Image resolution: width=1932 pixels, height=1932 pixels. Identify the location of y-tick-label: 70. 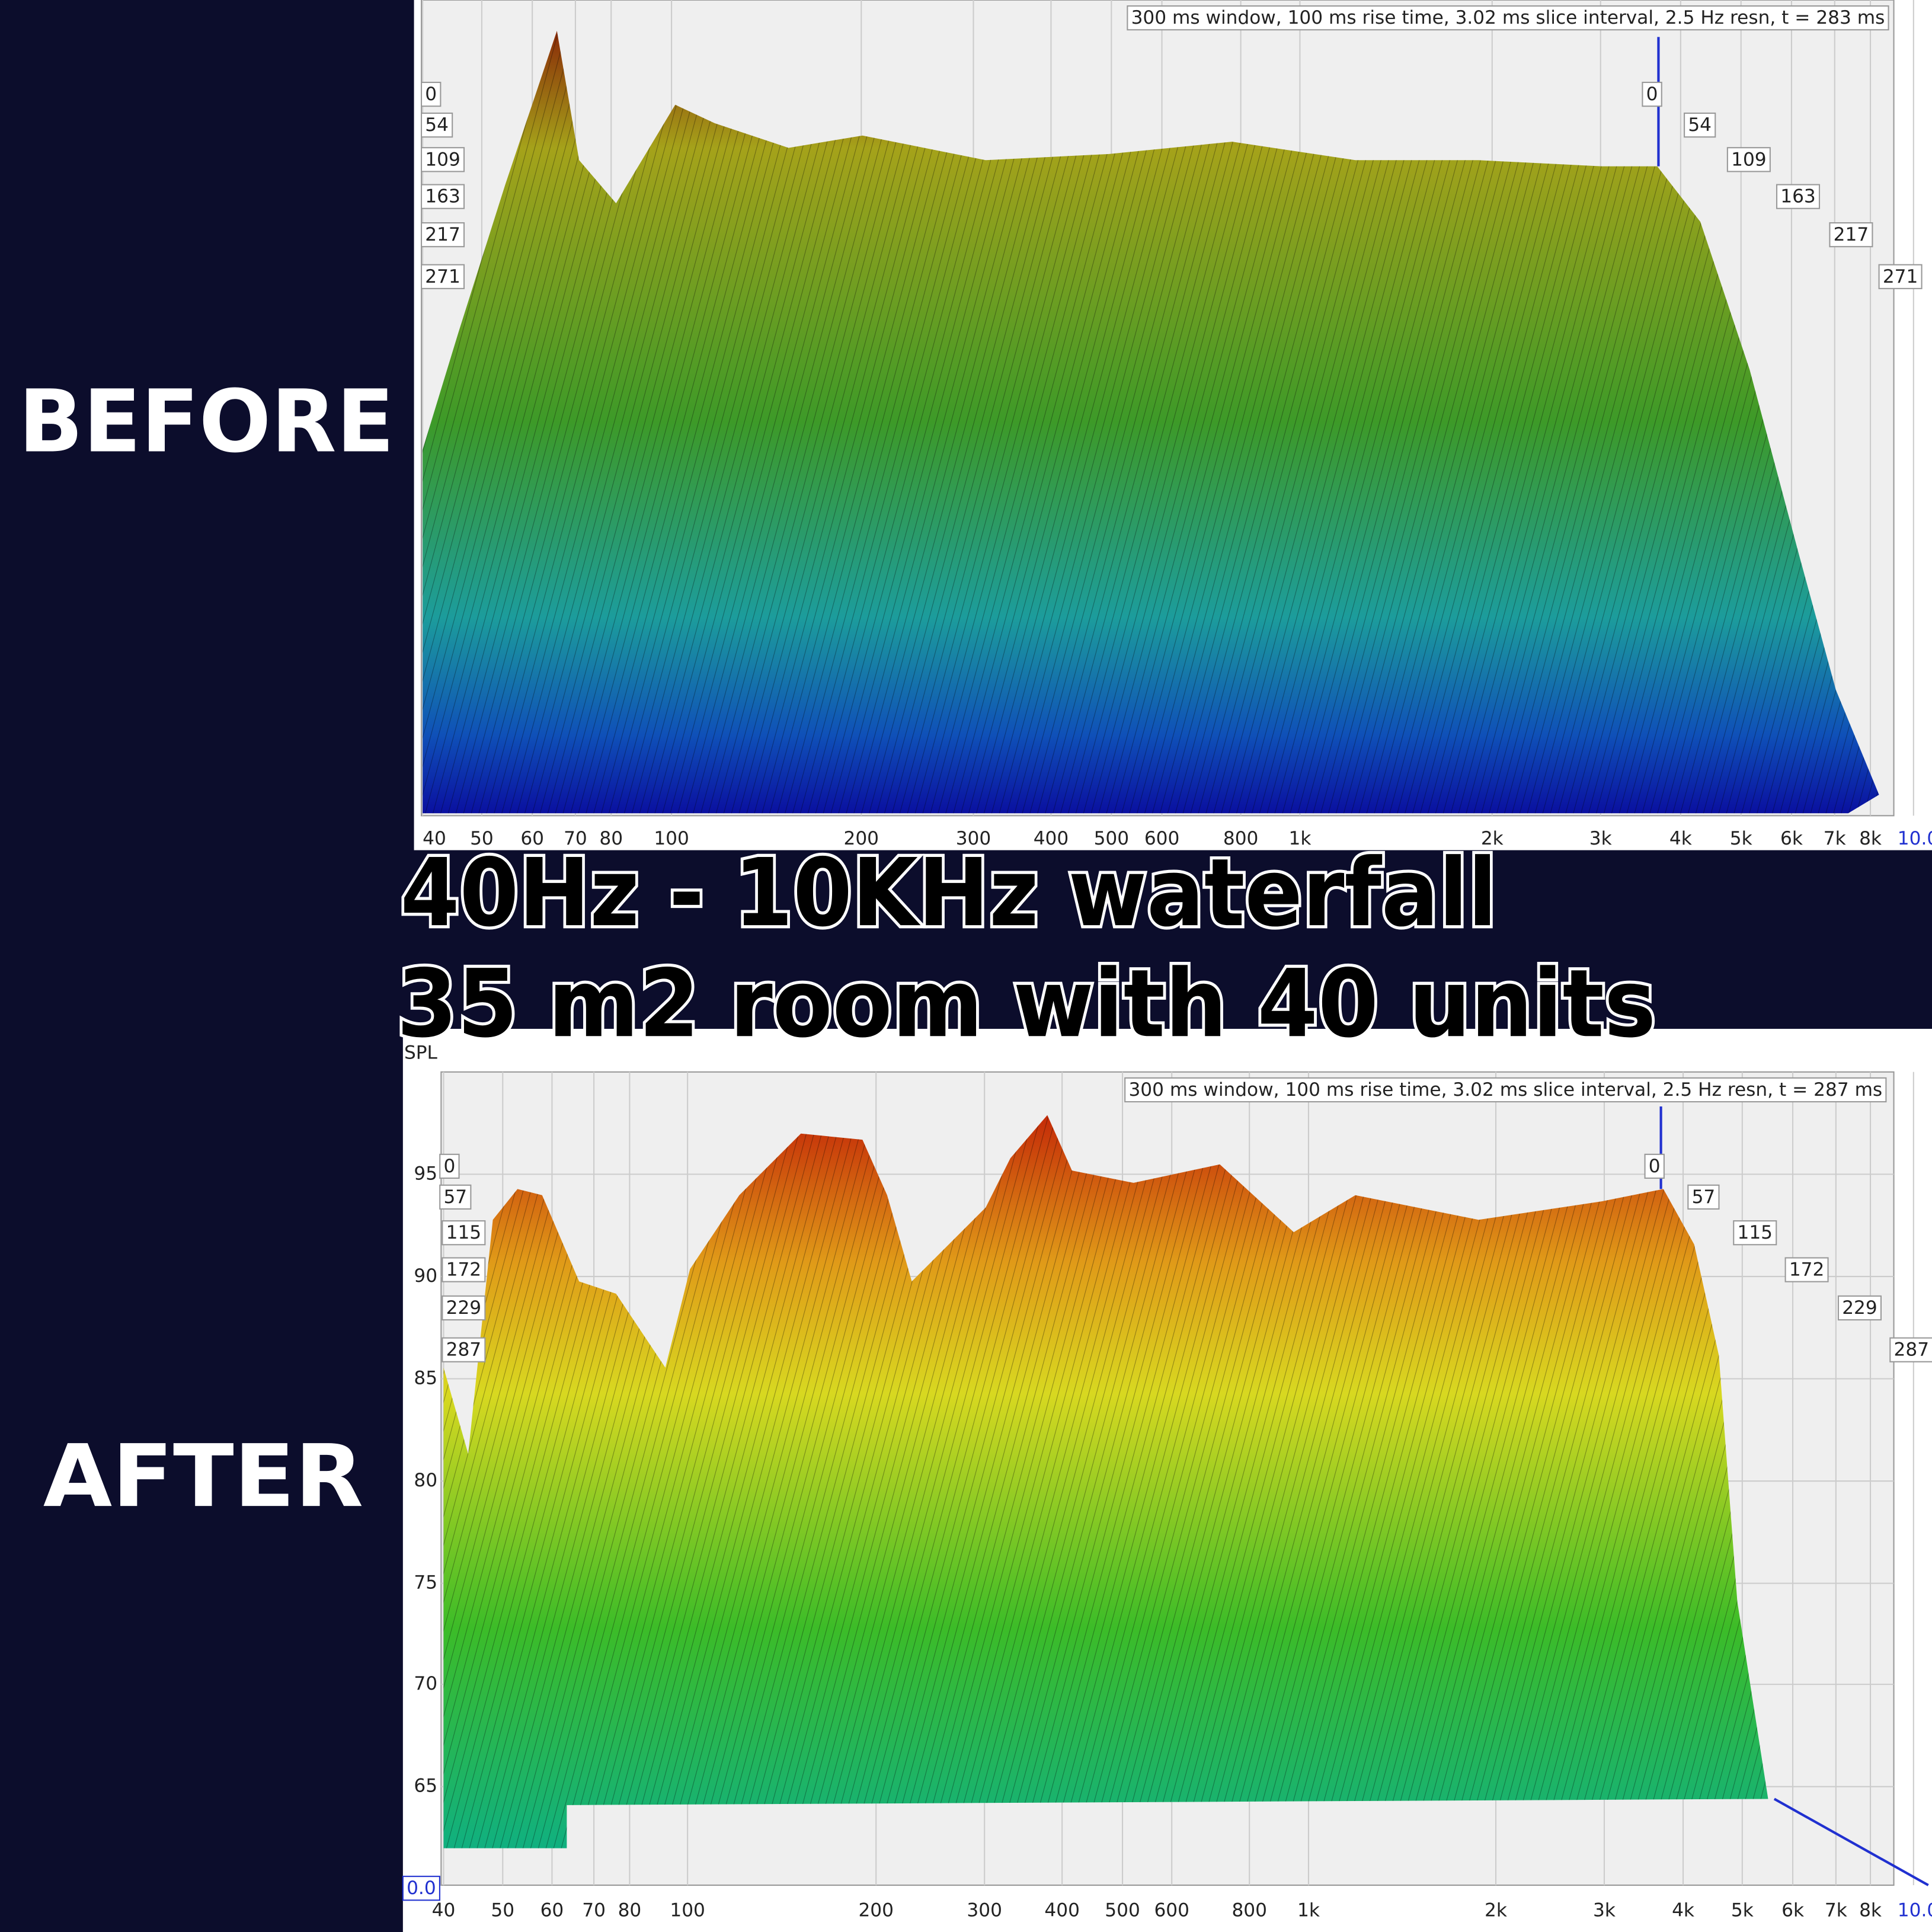
(425, 1683).